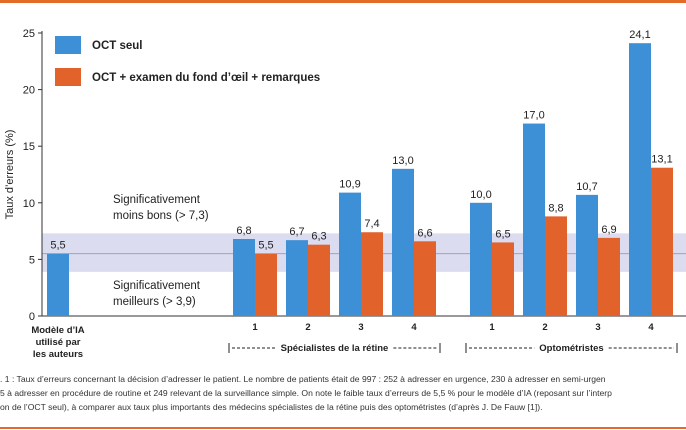  What do you see at coordinates (661, 160) in the screenshot?
I see `bar-optometrist-oct-plus-value: 13,1` at bounding box center [661, 160].